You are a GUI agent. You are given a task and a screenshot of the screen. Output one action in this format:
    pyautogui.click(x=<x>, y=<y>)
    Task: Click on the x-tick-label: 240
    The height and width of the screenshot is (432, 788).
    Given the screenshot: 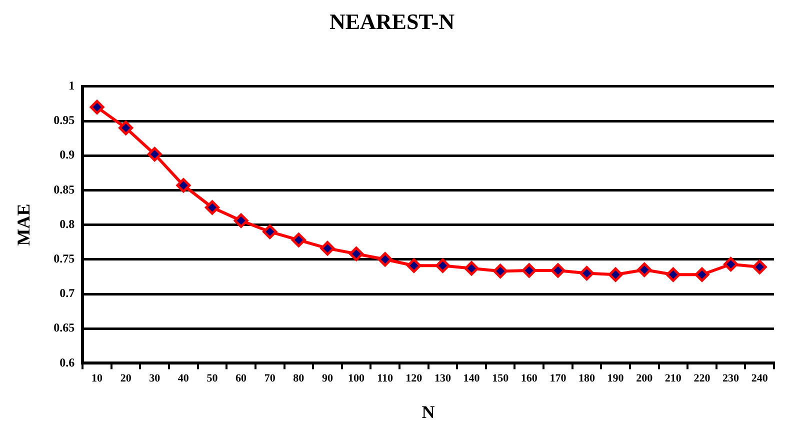 What is the action you would take?
    pyautogui.click(x=759, y=378)
    